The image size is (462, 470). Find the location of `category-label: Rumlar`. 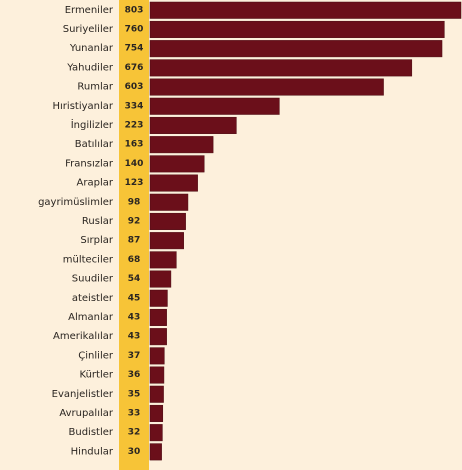

category-label: Rumlar is located at coordinates (95, 87).